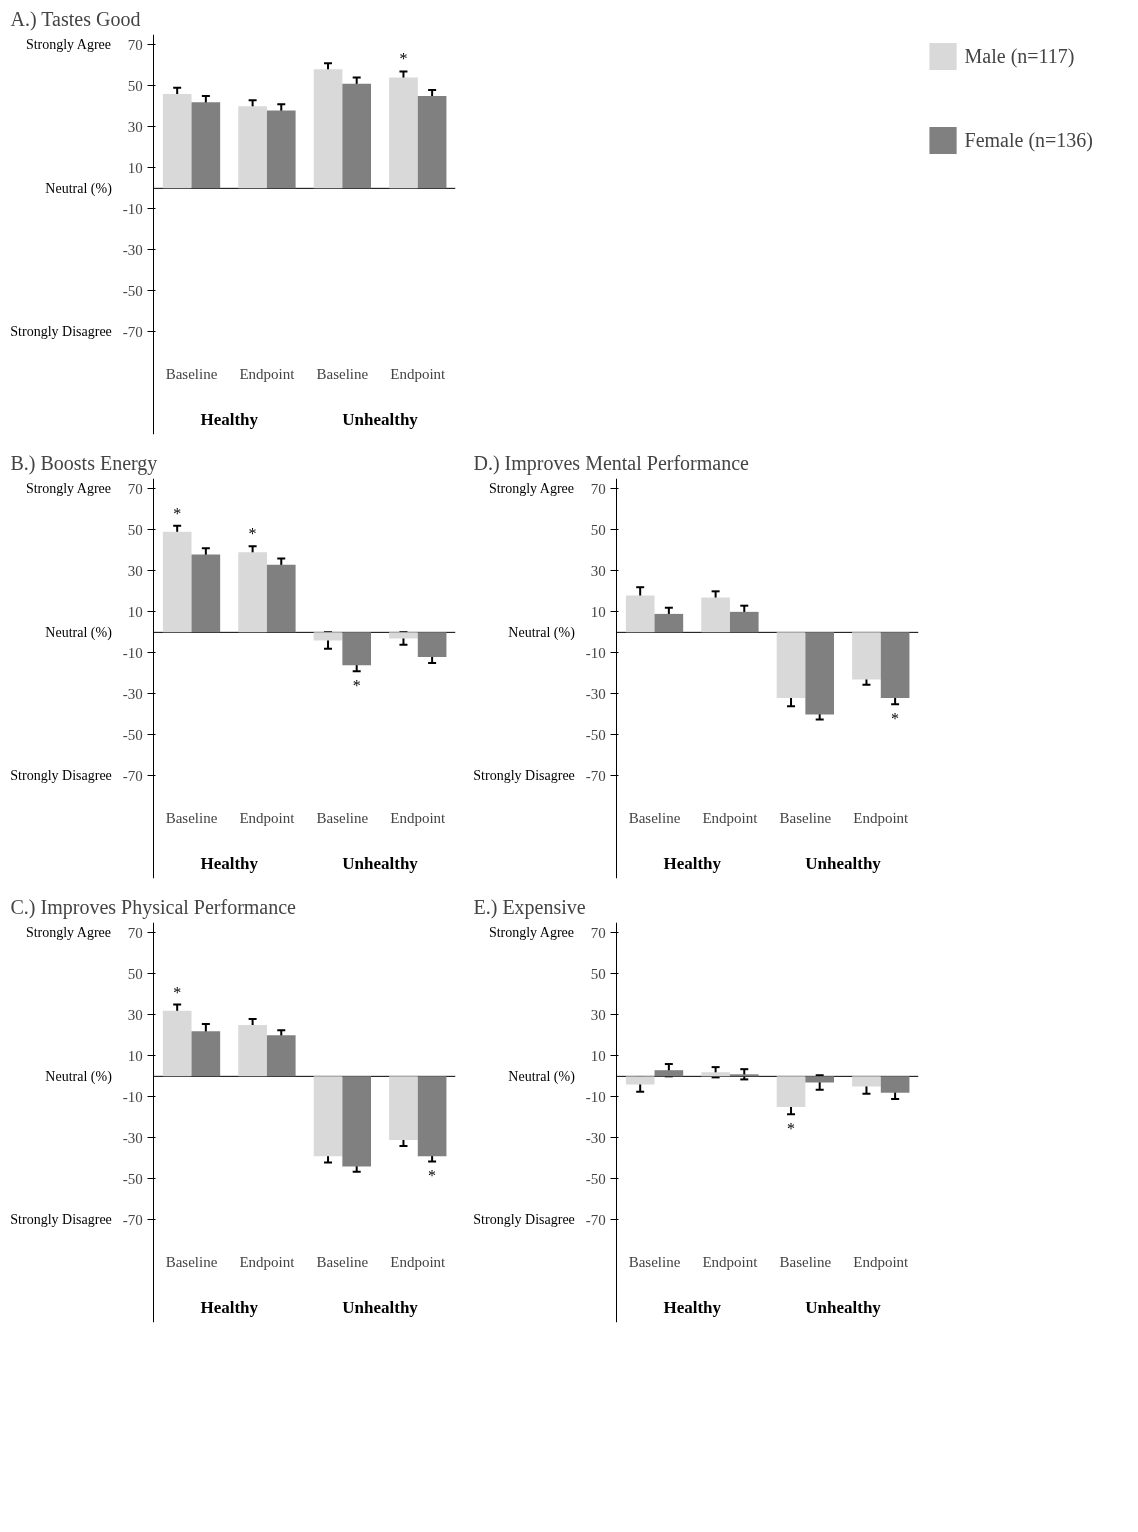  Describe the element at coordinates (611, 463) in the screenshot. I see `chart-title: D.) Improves Mental Performance` at that location.